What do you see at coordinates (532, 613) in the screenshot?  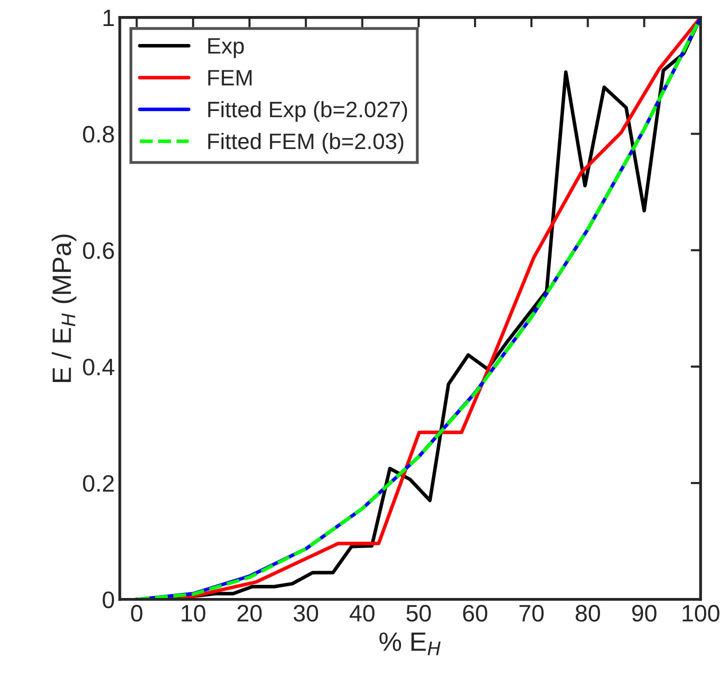 I see `x-tick-label: 70` at bounding box center [532, 613].